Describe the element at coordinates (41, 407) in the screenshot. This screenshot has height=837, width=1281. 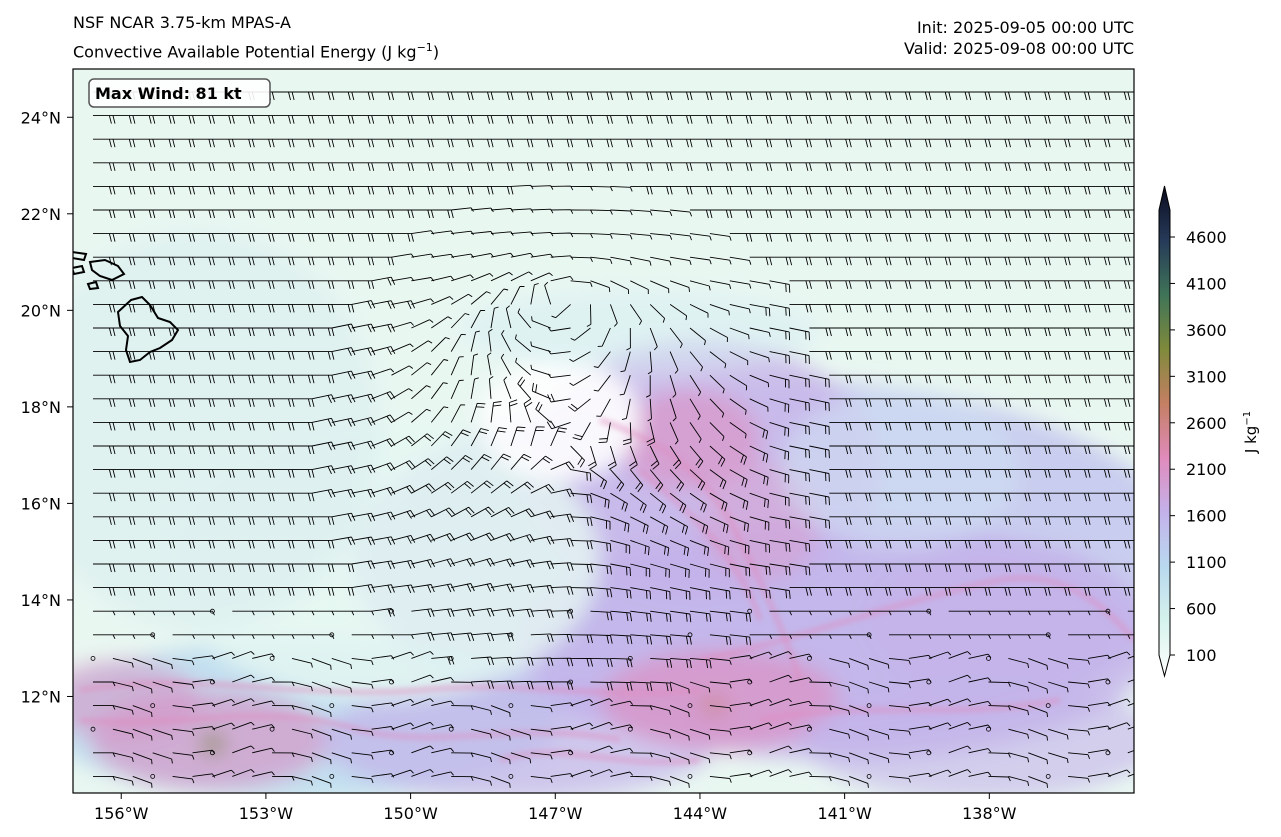
I see `lat-tick-label: 18°N` at that location.